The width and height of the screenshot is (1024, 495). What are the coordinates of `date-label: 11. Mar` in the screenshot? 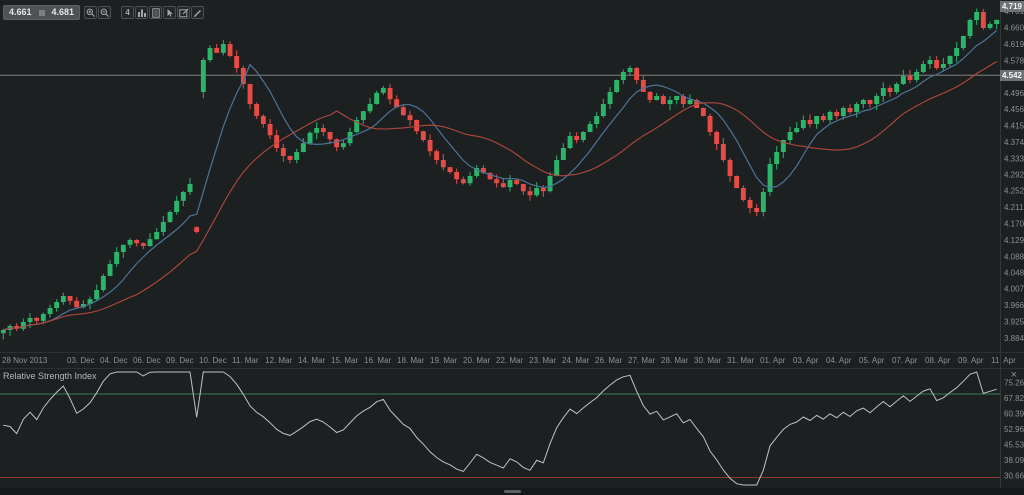 It's located at (245, 360).